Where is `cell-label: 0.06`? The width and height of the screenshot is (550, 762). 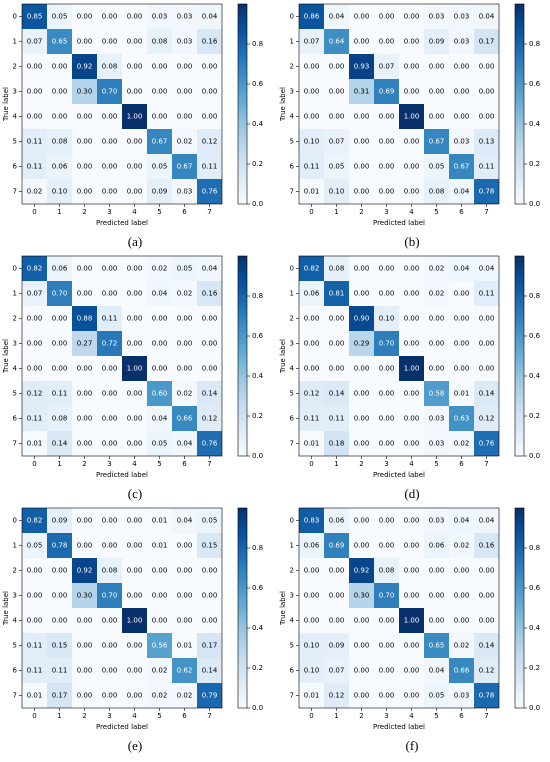 cell-label: 0.06 is located at coordinates (312, 546).